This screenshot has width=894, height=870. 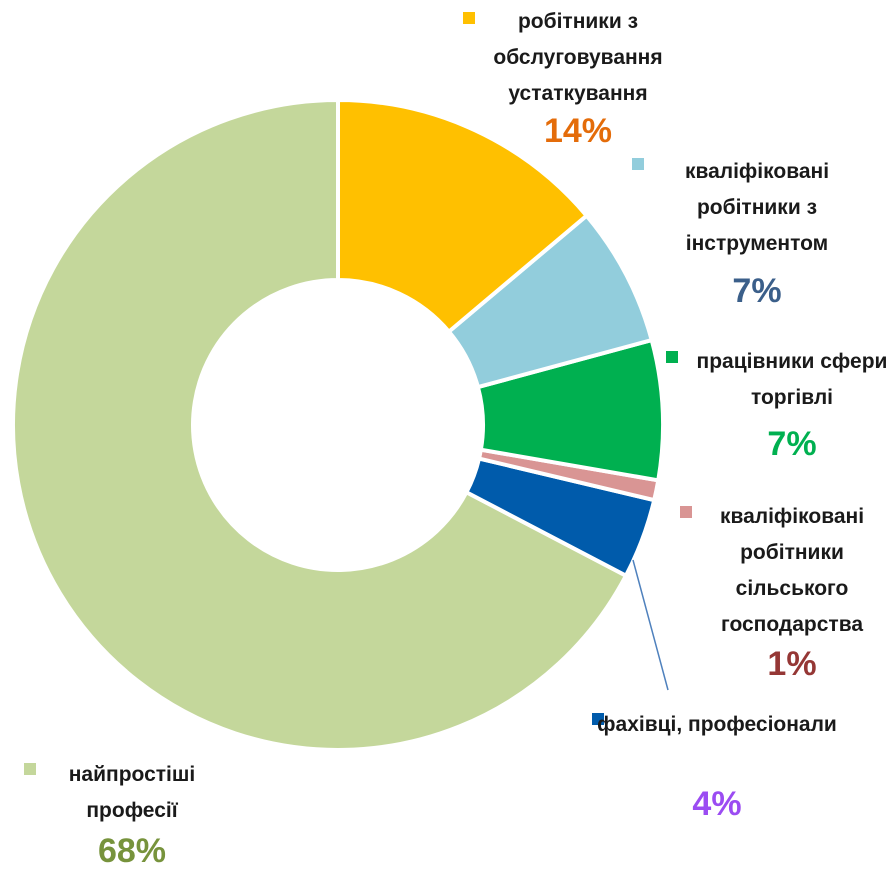 I want to click on leader-line, so click(x=650, y=625).